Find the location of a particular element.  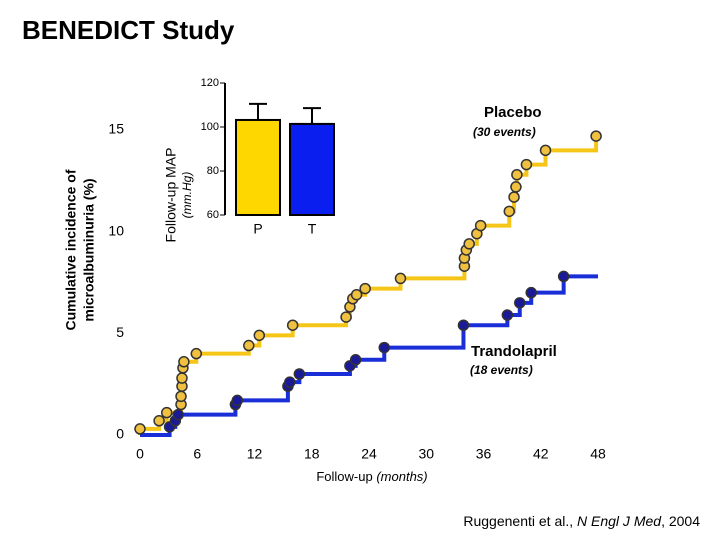

x-tick-label: 36 is located at coordinates (484, 454).